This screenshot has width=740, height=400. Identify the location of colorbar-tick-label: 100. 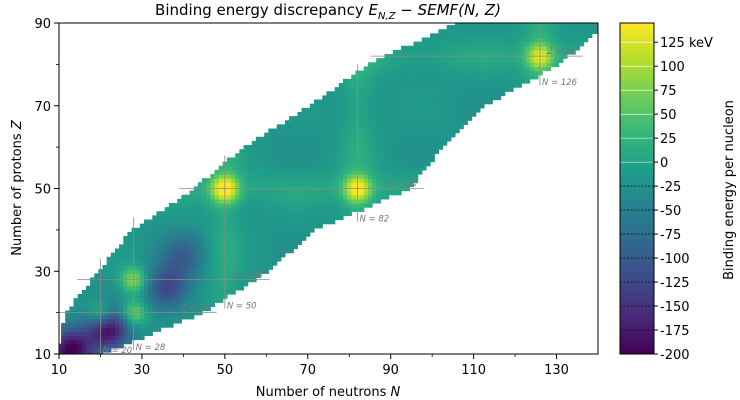
(672, 67).